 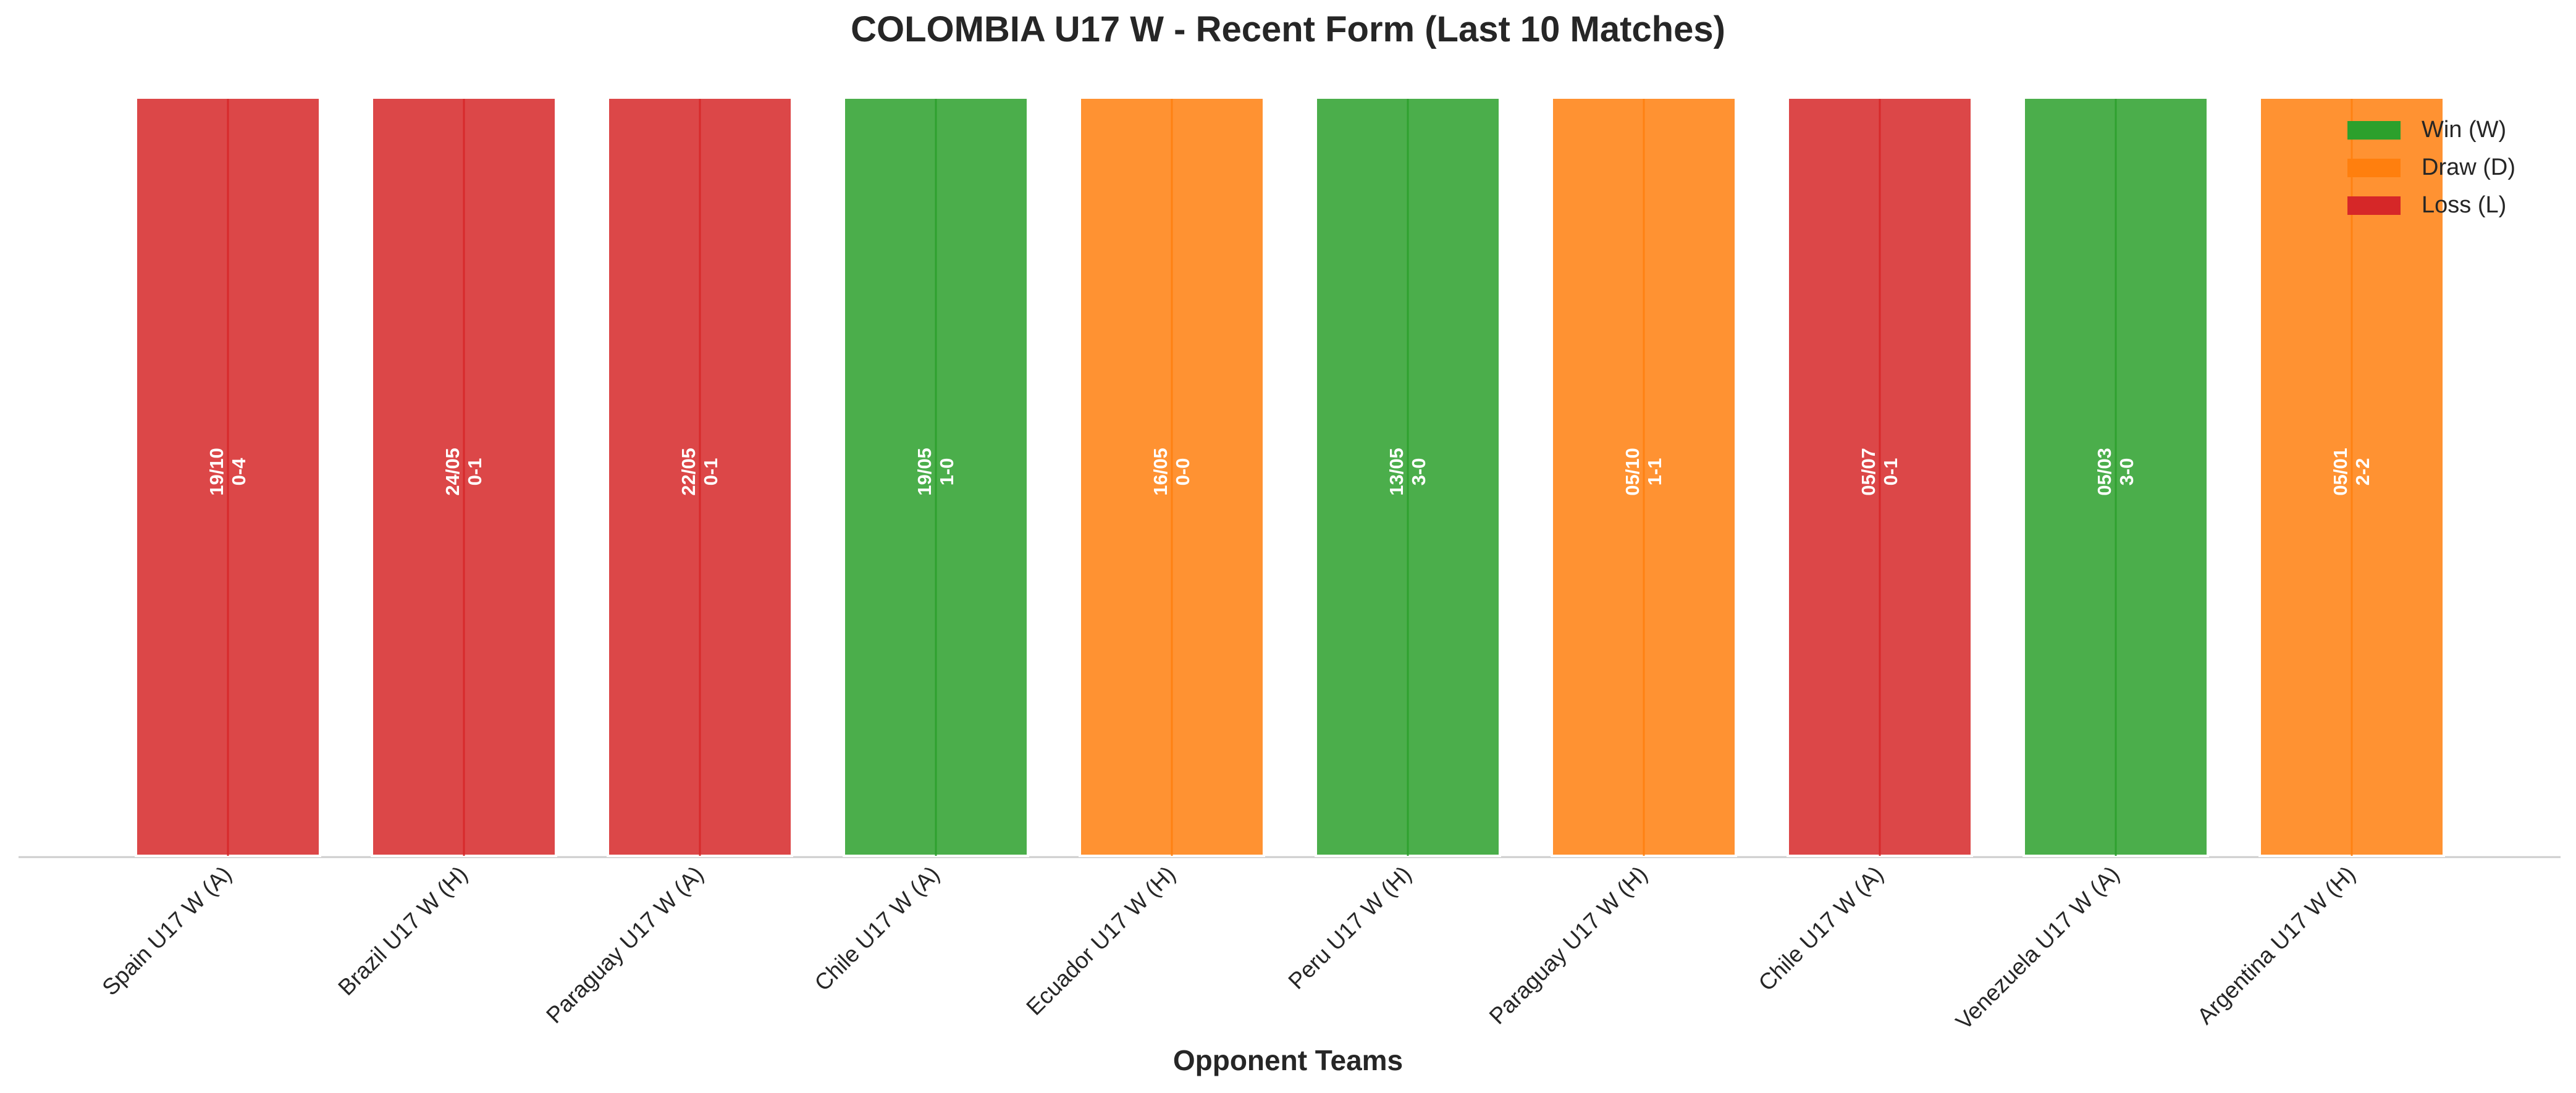 What do you see at coordinates (1418, 472) in the screenshot?
I see `bar-score-6: 3-0` at bounding box center [1418, 472].